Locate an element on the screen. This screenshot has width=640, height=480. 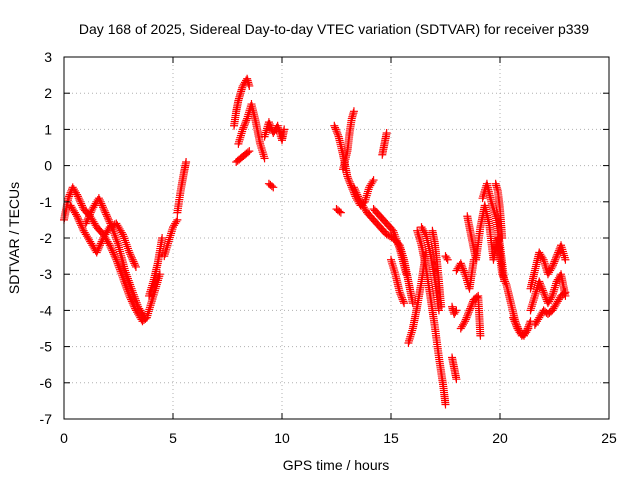
x-tick-label: 10 is located at coordinates (282, 438).